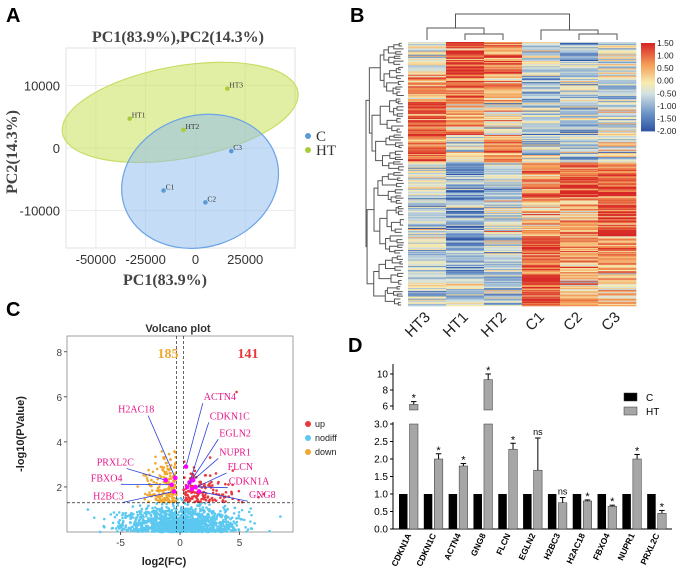 The width and height of the screenshot is (685, 580). Describe the element at coordinates (164, 562) in the screenshot. I see `volcano-xlabel: log2(FC)` at that location.